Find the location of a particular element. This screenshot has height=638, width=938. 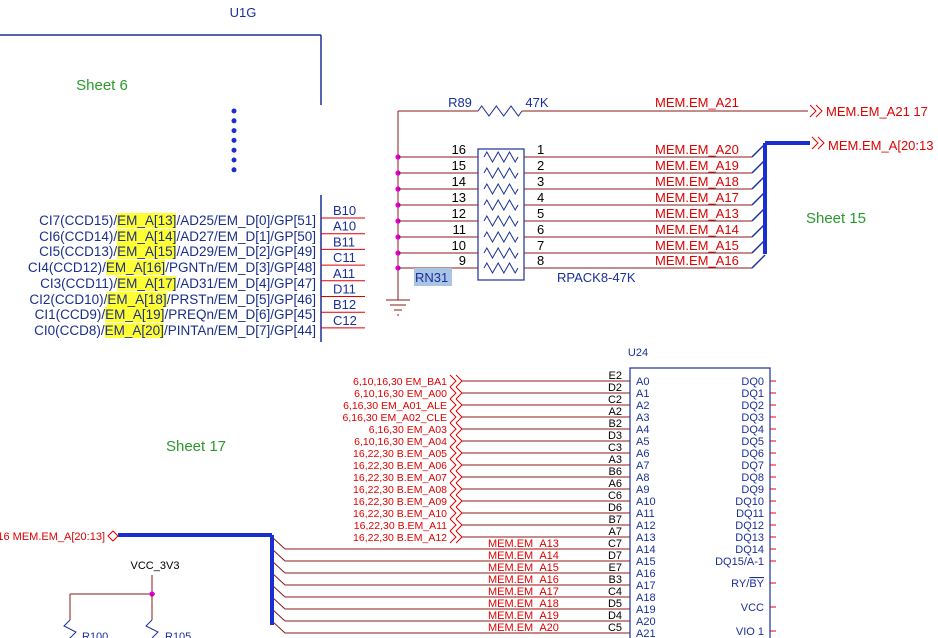

pin-number: A2 is located at coordinates (615, 412).